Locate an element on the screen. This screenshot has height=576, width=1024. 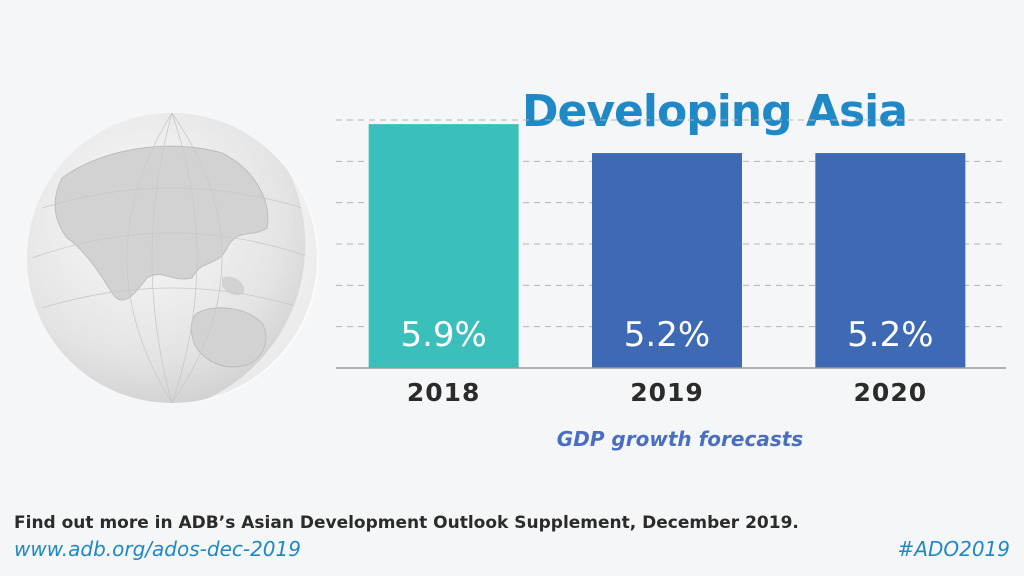
x-tick-label: 2018 is located at coordinates (444, 392).